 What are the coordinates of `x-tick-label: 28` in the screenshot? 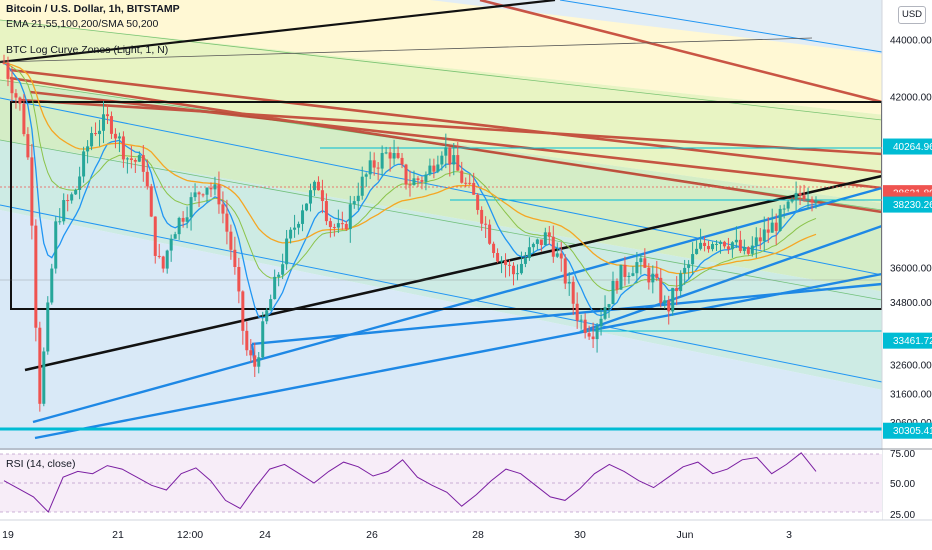 It's located at (478, 535).